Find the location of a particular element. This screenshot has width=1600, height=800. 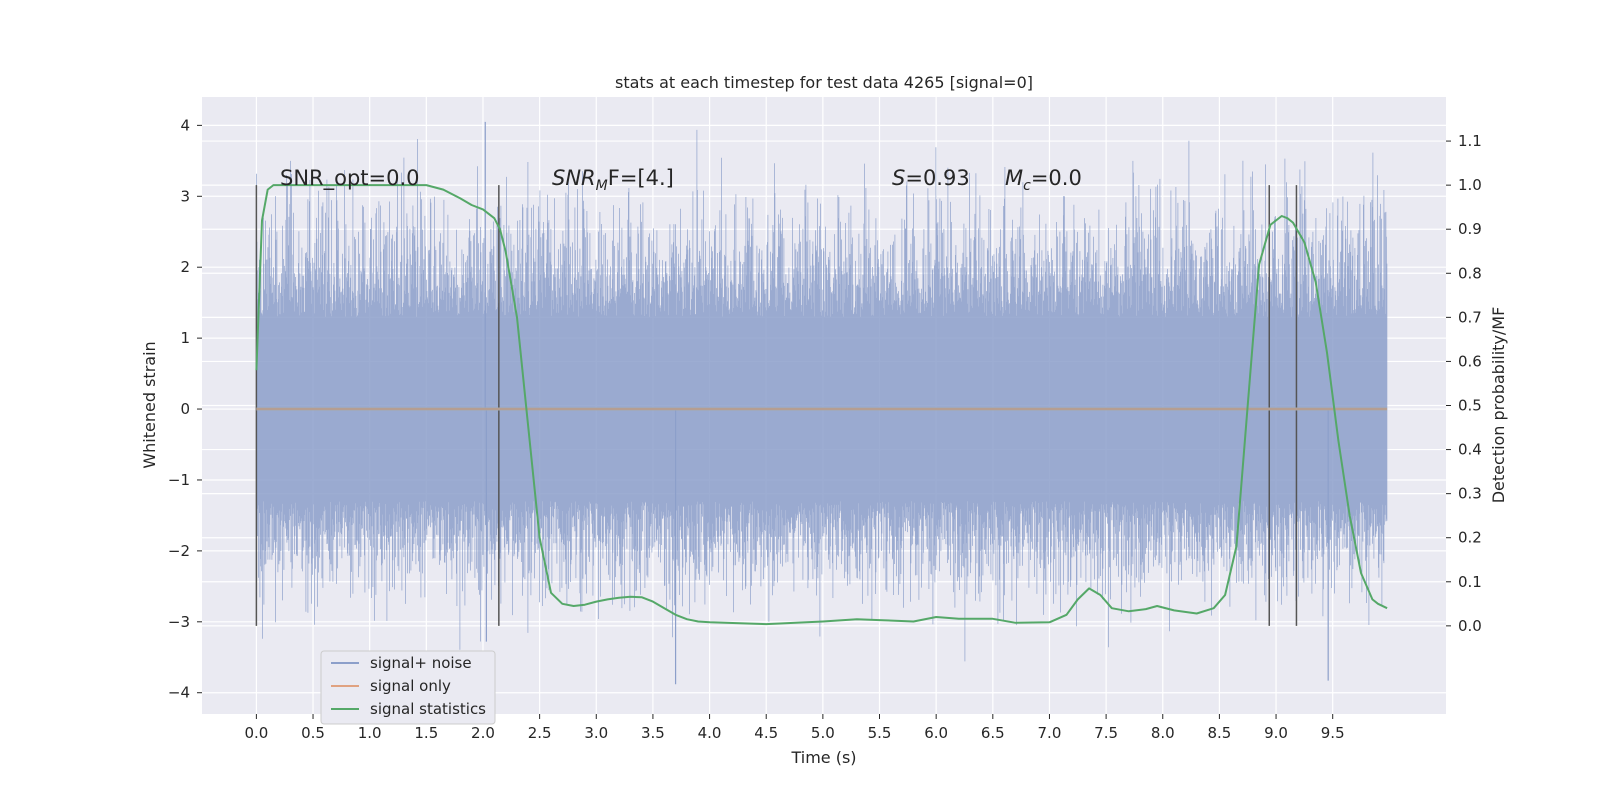

y-tick-label: 2 is located at coordinates (185, 267).